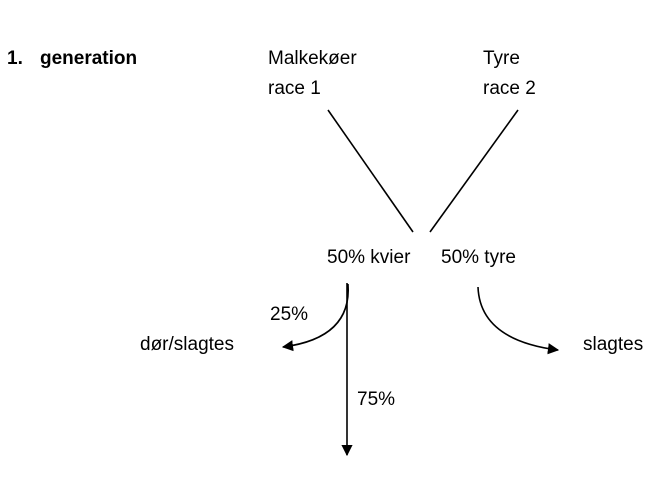  I want to click on line-bulls-to-offspring, so click(474, 171).